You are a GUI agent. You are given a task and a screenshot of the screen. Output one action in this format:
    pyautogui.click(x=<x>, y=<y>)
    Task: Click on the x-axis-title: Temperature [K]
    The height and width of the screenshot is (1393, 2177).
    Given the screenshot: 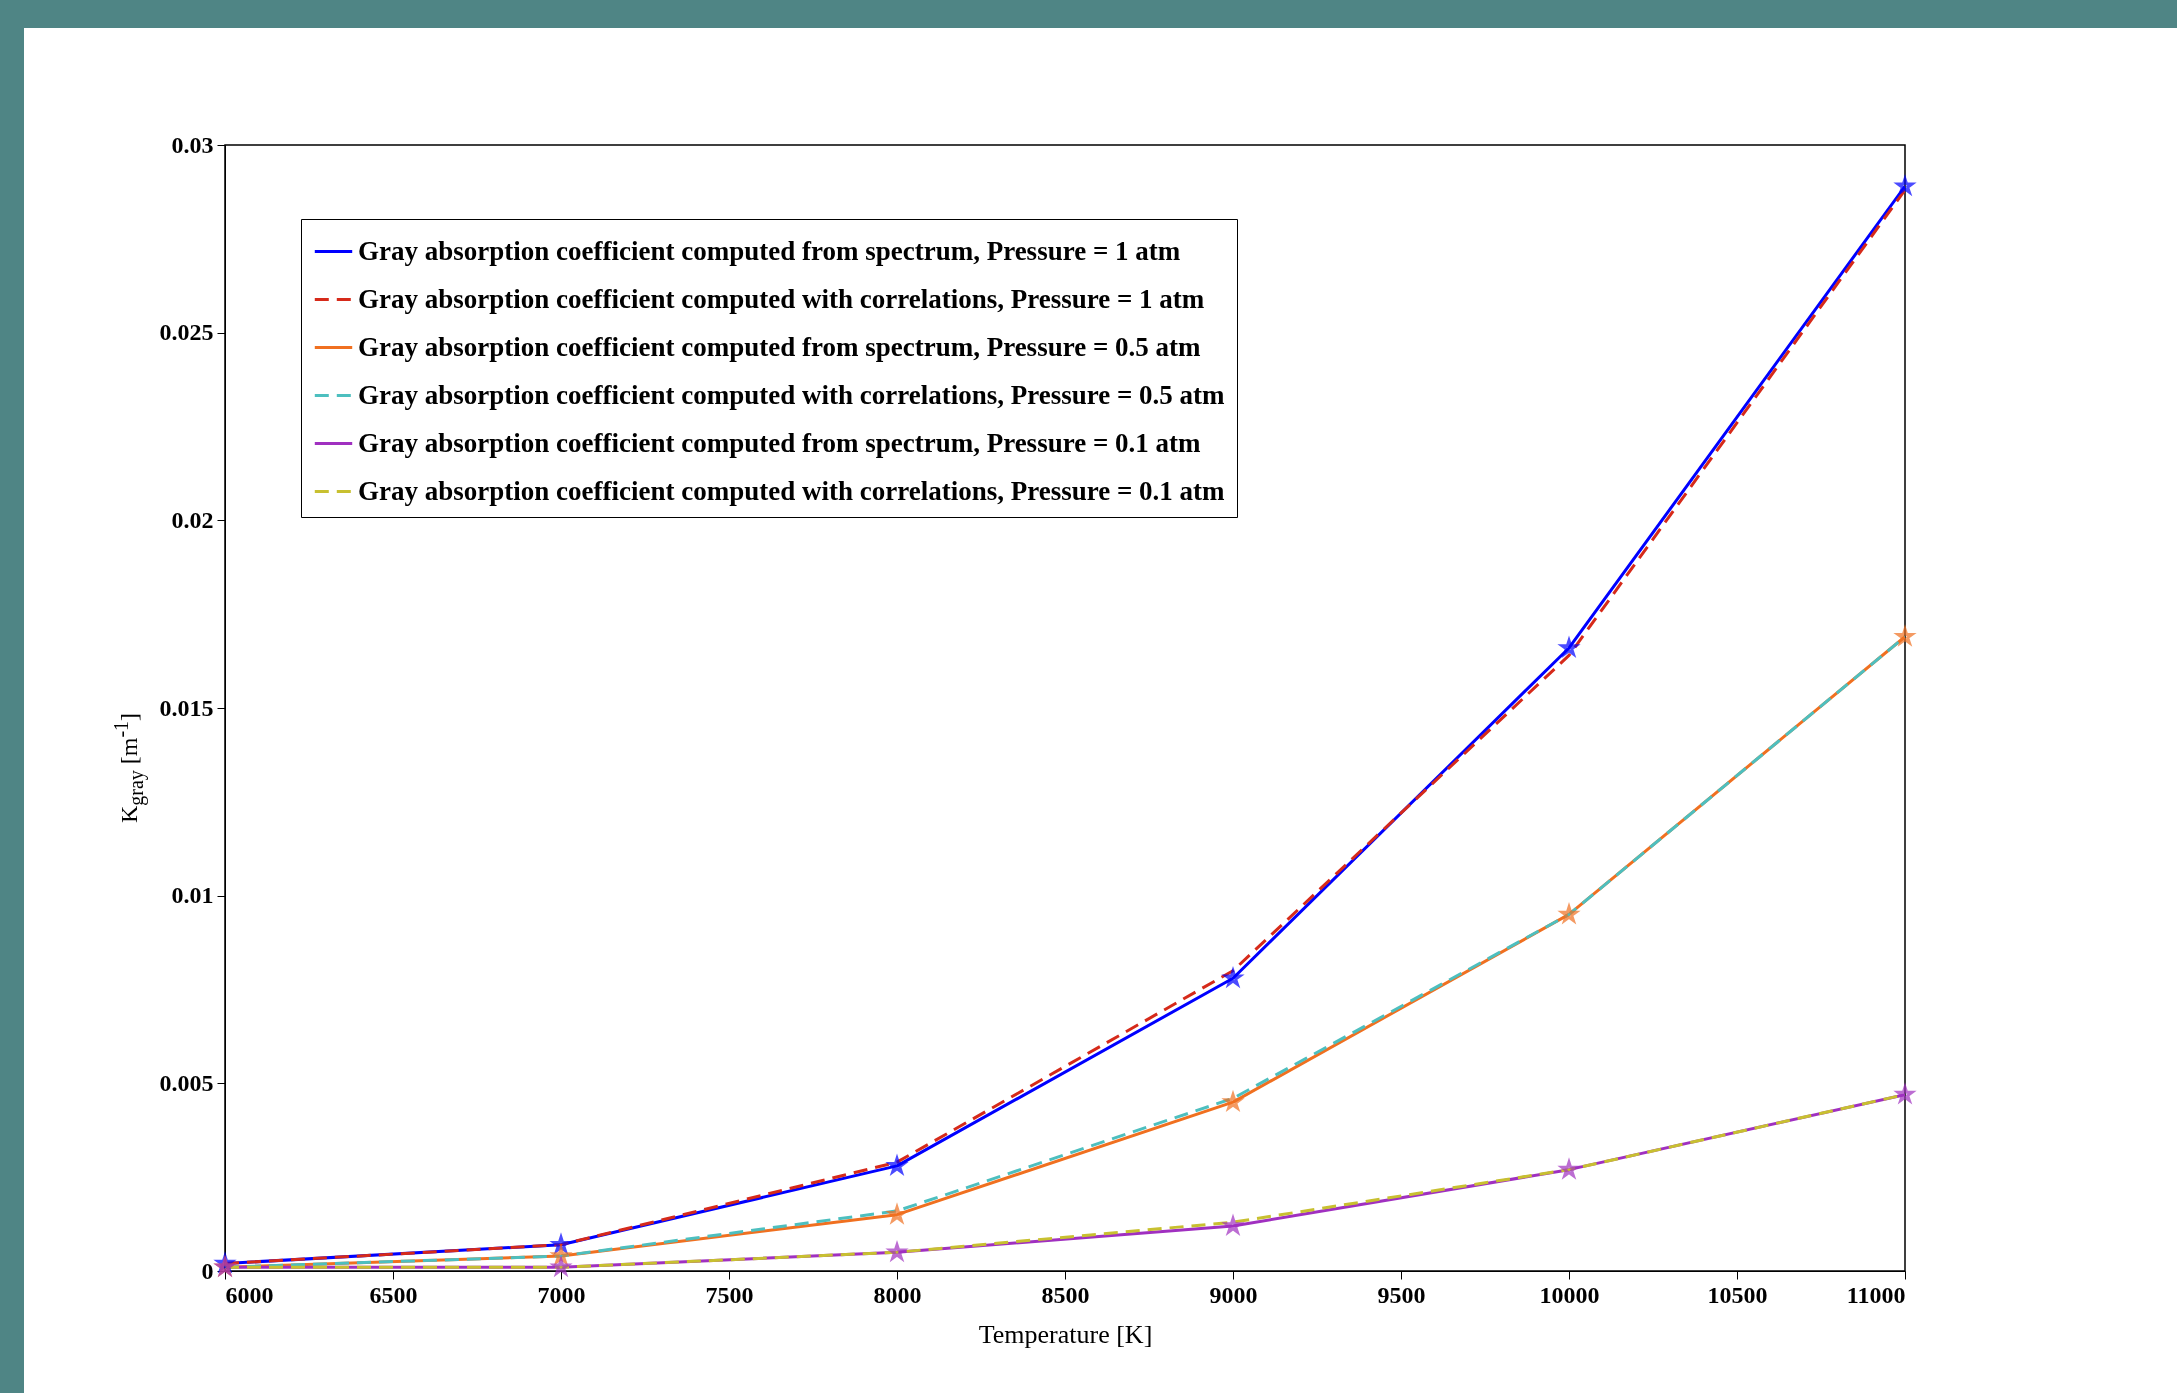 What is the action you would take?
    pyautogui.click(x=1065, y=1334)
    